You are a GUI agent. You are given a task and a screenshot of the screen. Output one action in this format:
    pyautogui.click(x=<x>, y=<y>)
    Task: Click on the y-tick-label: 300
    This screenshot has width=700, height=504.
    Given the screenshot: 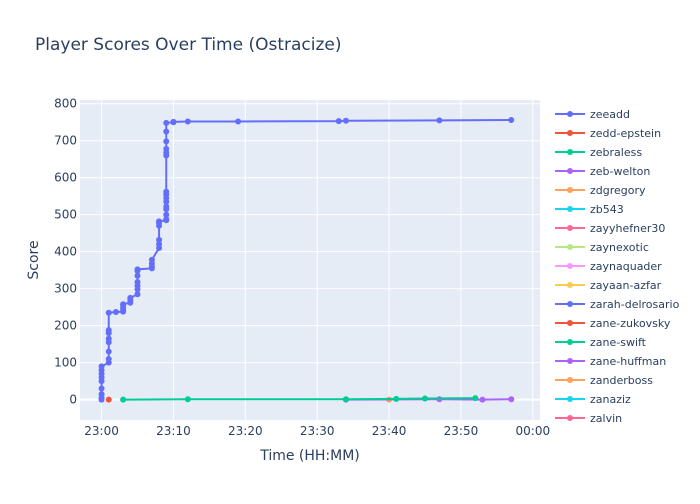 What is the action you would take?
    pyautogui.click(x=65, y=289)
    